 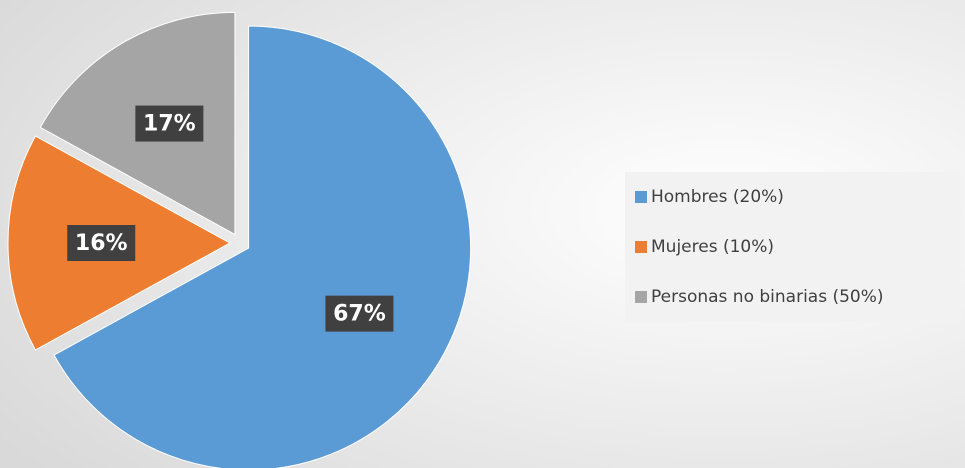 I want to click on legend-label: Hombres (20%), so click(x=717, y=197).